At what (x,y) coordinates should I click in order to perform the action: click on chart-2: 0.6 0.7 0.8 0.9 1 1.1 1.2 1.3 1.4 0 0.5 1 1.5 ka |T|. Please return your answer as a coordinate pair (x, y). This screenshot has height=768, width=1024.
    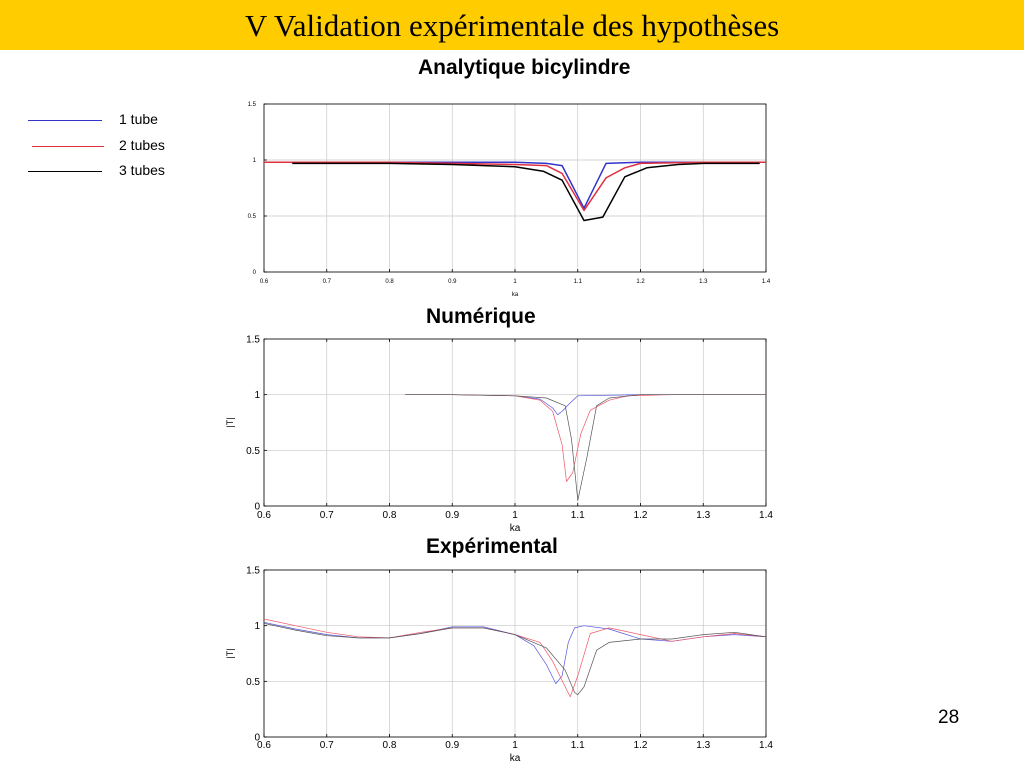
    Looking at the image, I should click on (499, 665).